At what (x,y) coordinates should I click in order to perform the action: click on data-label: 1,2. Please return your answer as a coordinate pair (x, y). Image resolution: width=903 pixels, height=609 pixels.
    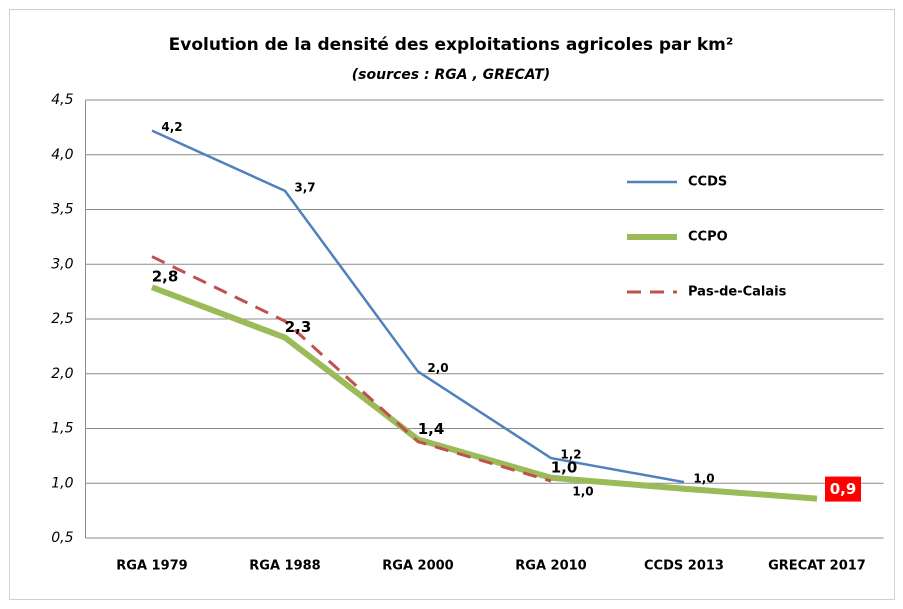
    Looking at the image, I should click on (570, 455).